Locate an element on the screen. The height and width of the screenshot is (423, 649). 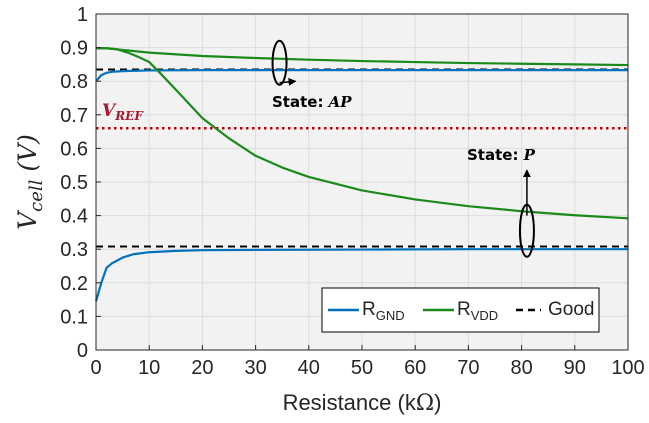
annotation-ellipse-ap is located at coordinates (279, 62).